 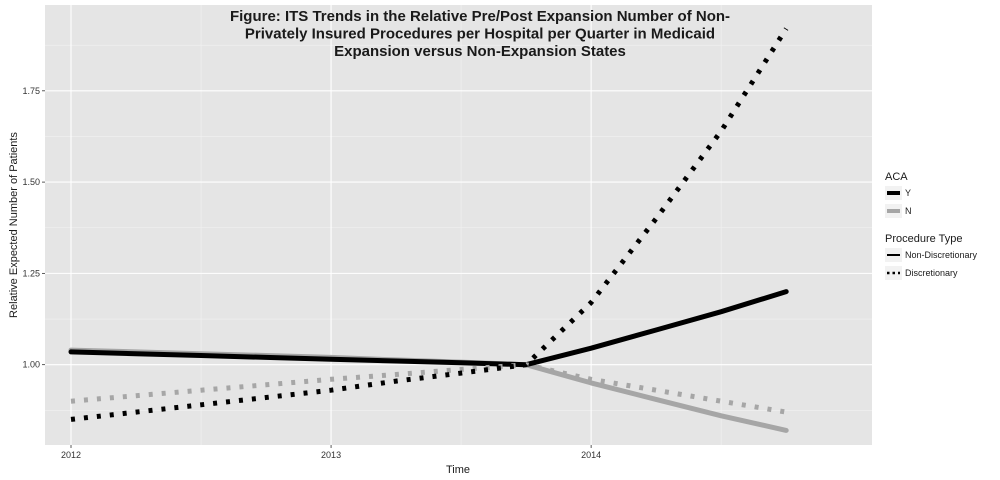 I want to click on x-axis: 2012 2013 2014, so click(x=331, y=452).